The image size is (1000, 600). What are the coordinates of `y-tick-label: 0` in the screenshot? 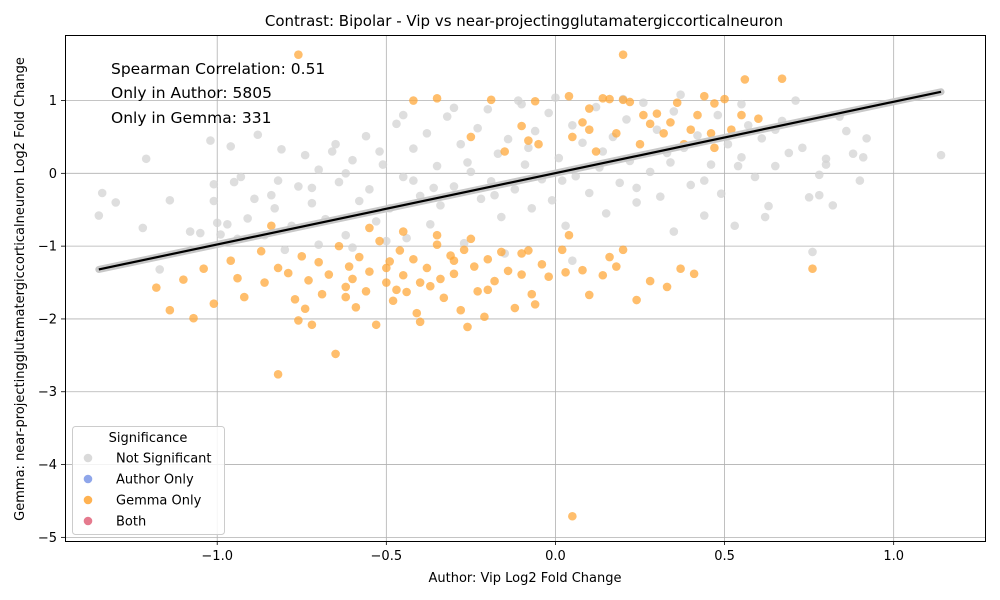 It's located at (53, 174).